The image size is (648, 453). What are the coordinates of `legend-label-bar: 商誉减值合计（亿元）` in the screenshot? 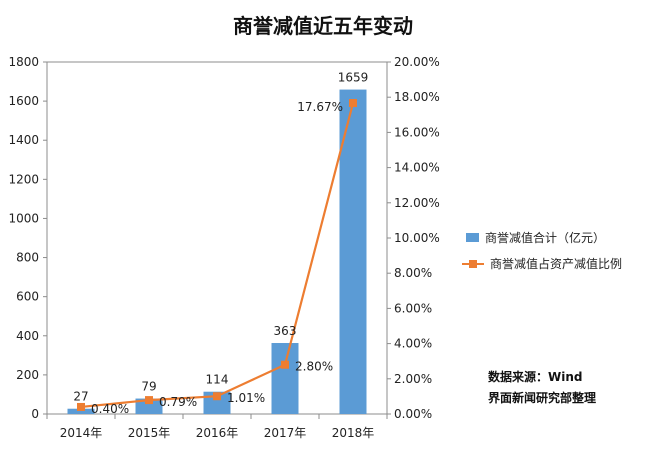 It's located at (545, 237).